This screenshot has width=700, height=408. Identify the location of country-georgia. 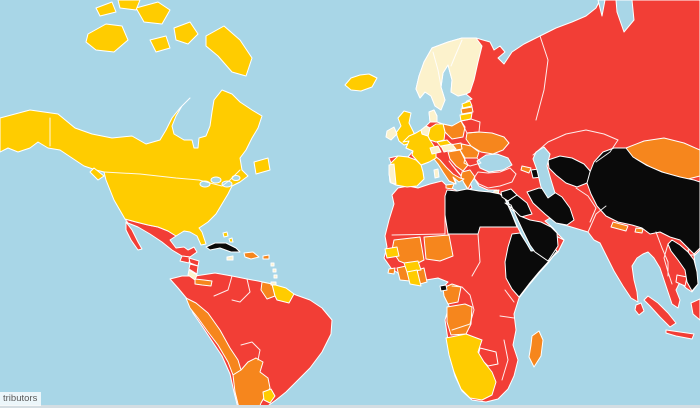
(526, 169).